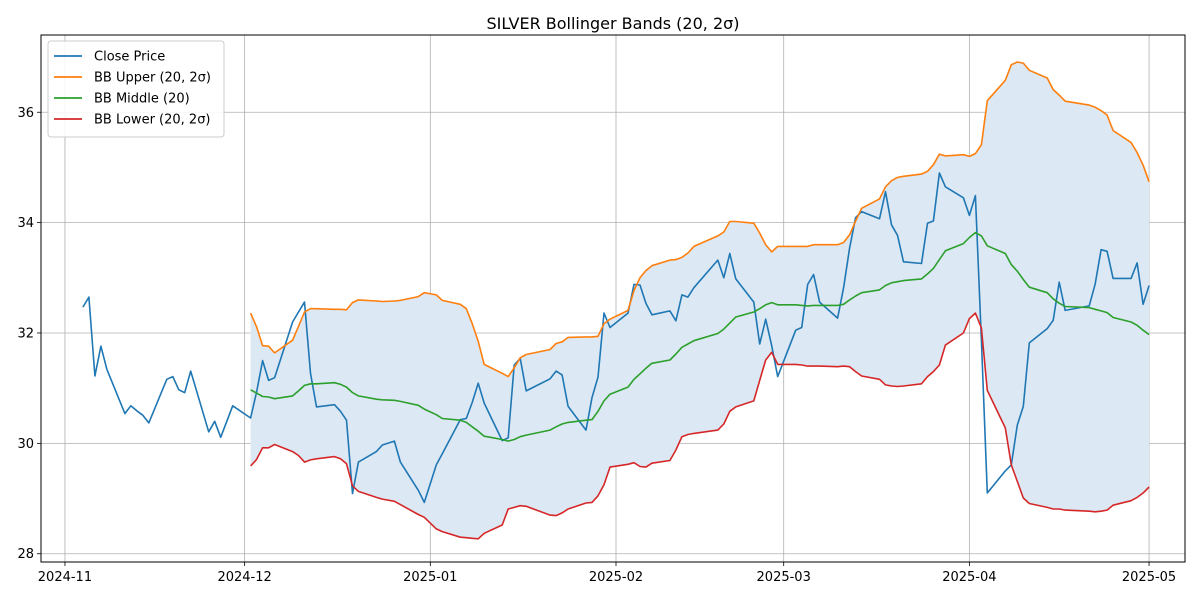  I want to click on y-tick-label: 34, so click(25, 223).